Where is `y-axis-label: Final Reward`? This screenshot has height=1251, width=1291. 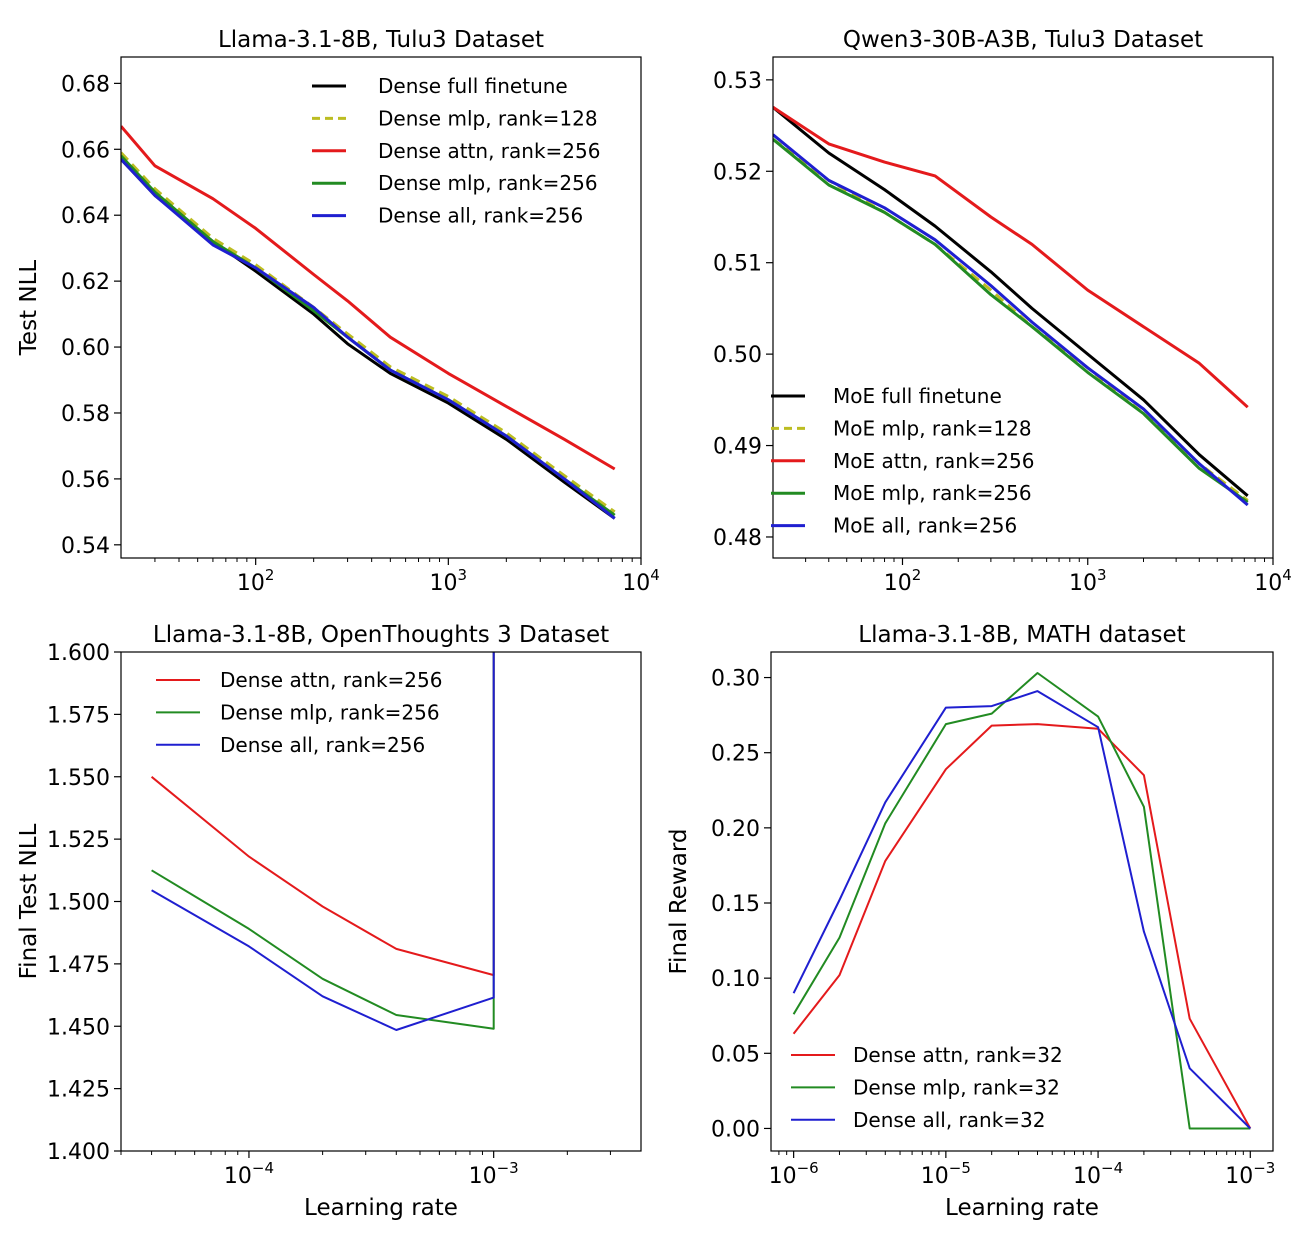 y-axis-label: Final Reward is located at coordinates (679, 902).